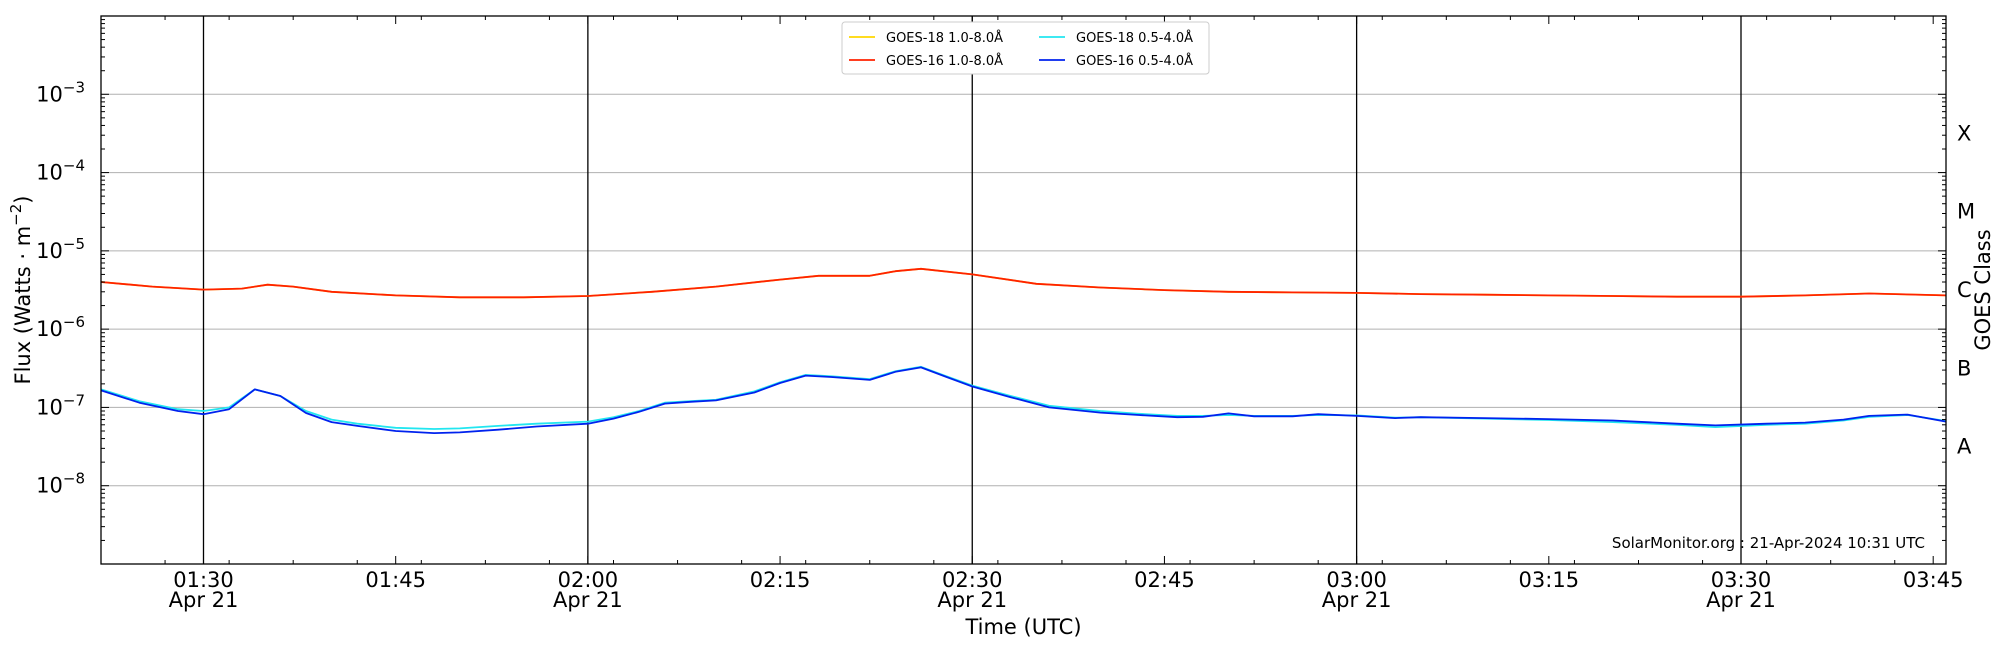 The height and width of the screenshot is (650, 2000). I want to click on goes-class-label: C, so click(1964, 290).